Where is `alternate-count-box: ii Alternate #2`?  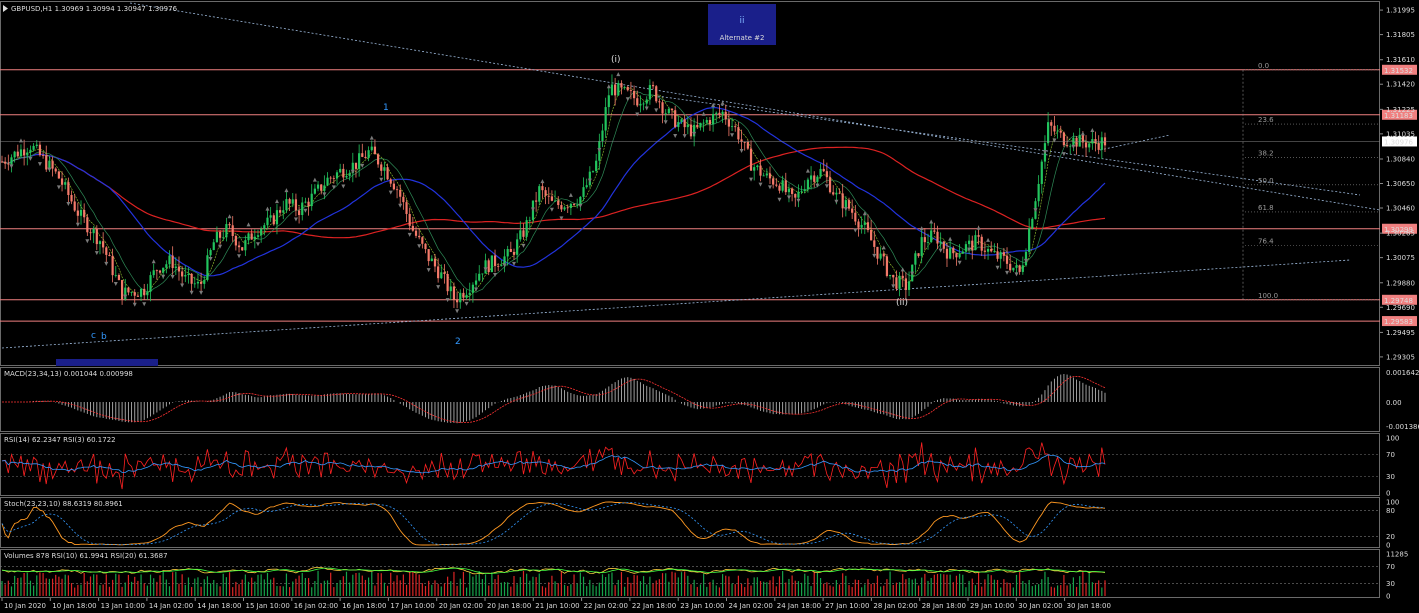 alternate-count-box: ii Alternate #2 is located at coordinates (742, 24).